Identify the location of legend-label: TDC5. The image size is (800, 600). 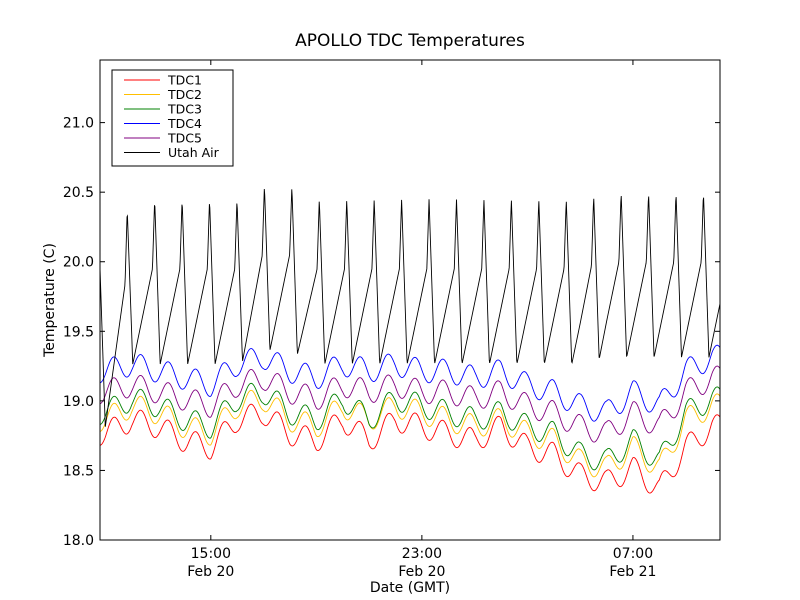
(184, 138).